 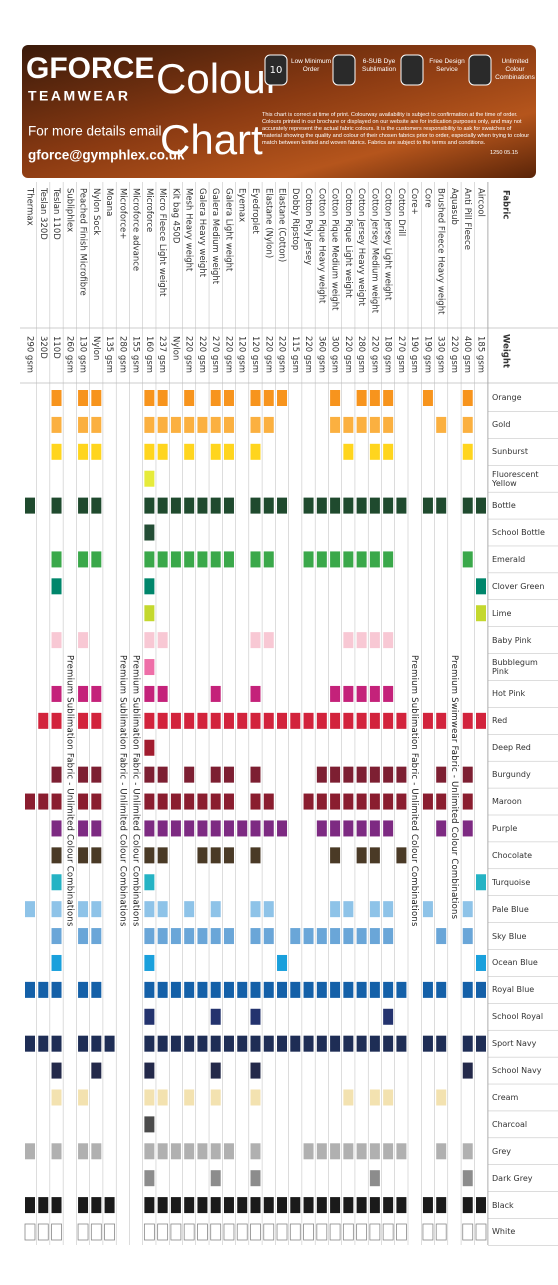 What do you see at coordinates (501, 424) in the screenshot?
I see `colour-label-box: Gold` at bounding box center [501, 424].